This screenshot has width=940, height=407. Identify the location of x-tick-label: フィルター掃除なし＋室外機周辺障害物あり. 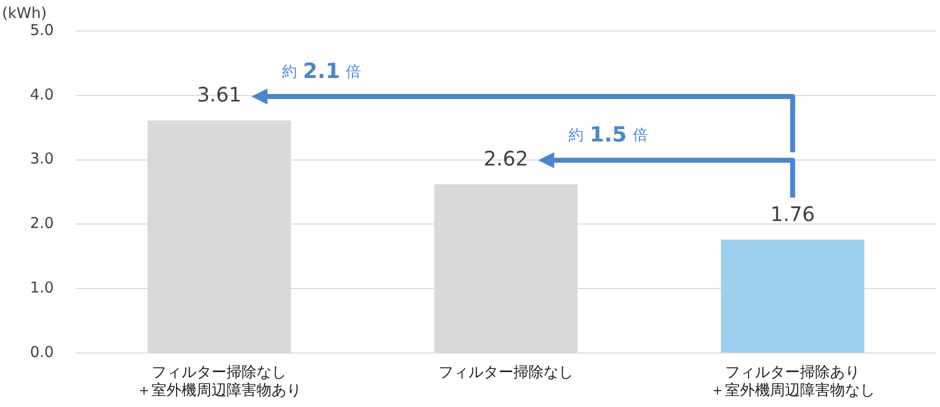
(219, 380).